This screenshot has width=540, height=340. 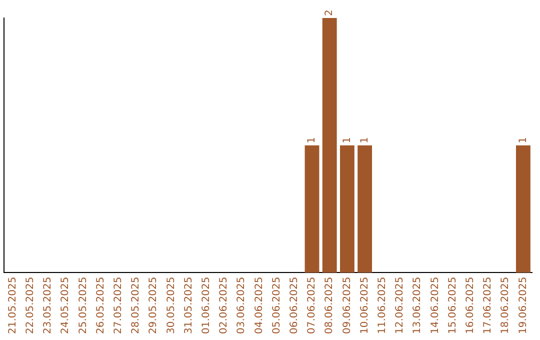 What do you see at coordinates (364, 305) in the screenshot?
I see `x-tick-label: 10.06.2025` at bounding box center [364, 305].